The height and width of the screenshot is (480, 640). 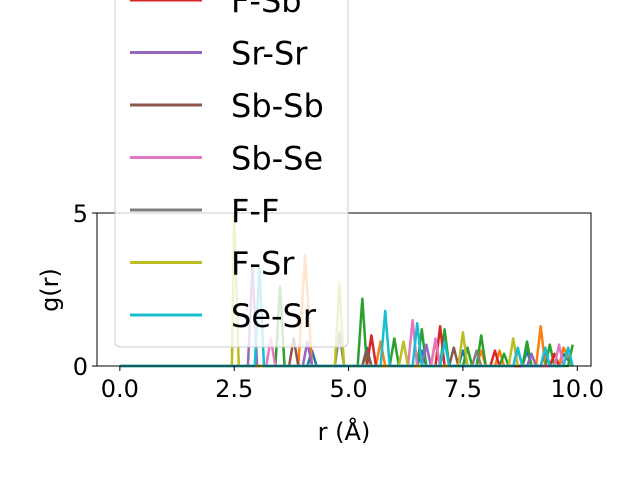 What do you see at coordinates (348, 389) in the screenshot?
I see `x-tick-label: 5.0` at bounding box center [348, 389].